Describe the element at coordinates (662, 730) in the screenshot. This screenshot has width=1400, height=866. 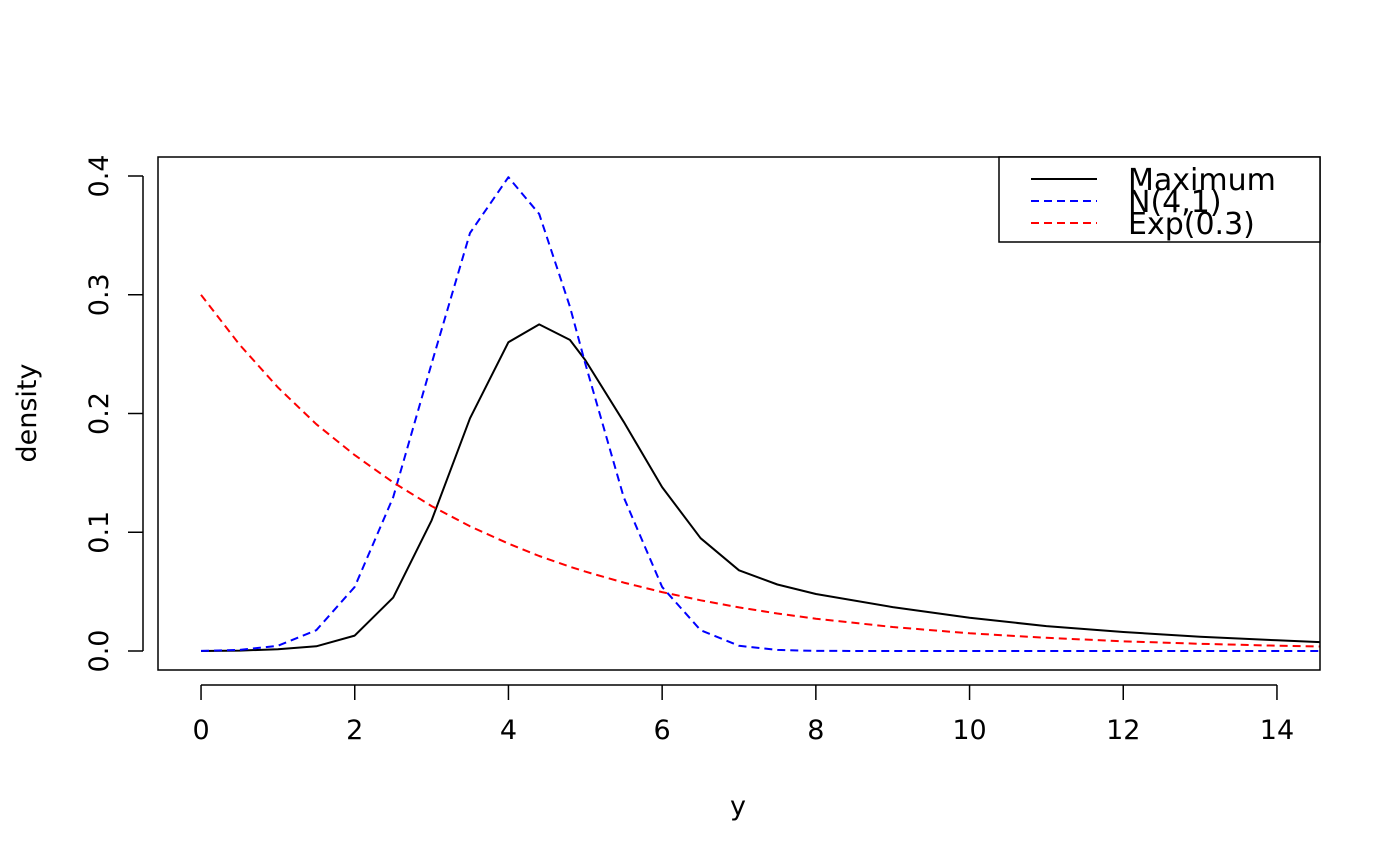
I see `x-tick-label: 6` at that location.